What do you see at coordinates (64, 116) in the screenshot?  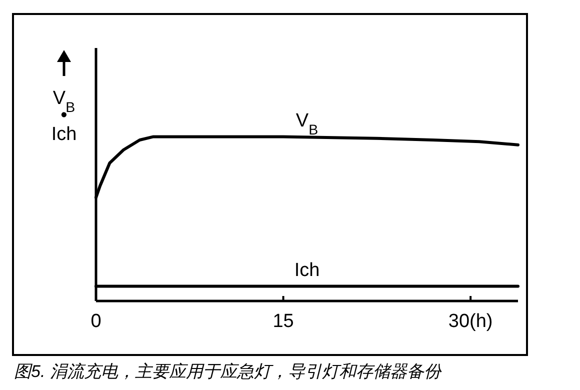 I see `ylabel: V$_{B}$ • Ich` at bounding box center [64, 116].